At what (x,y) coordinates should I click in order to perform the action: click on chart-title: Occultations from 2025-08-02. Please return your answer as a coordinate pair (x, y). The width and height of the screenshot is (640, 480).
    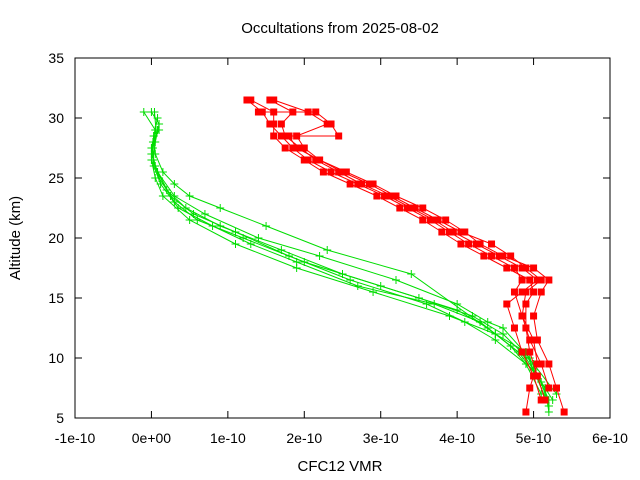
    Looking at the image, I should click on (340, 28).